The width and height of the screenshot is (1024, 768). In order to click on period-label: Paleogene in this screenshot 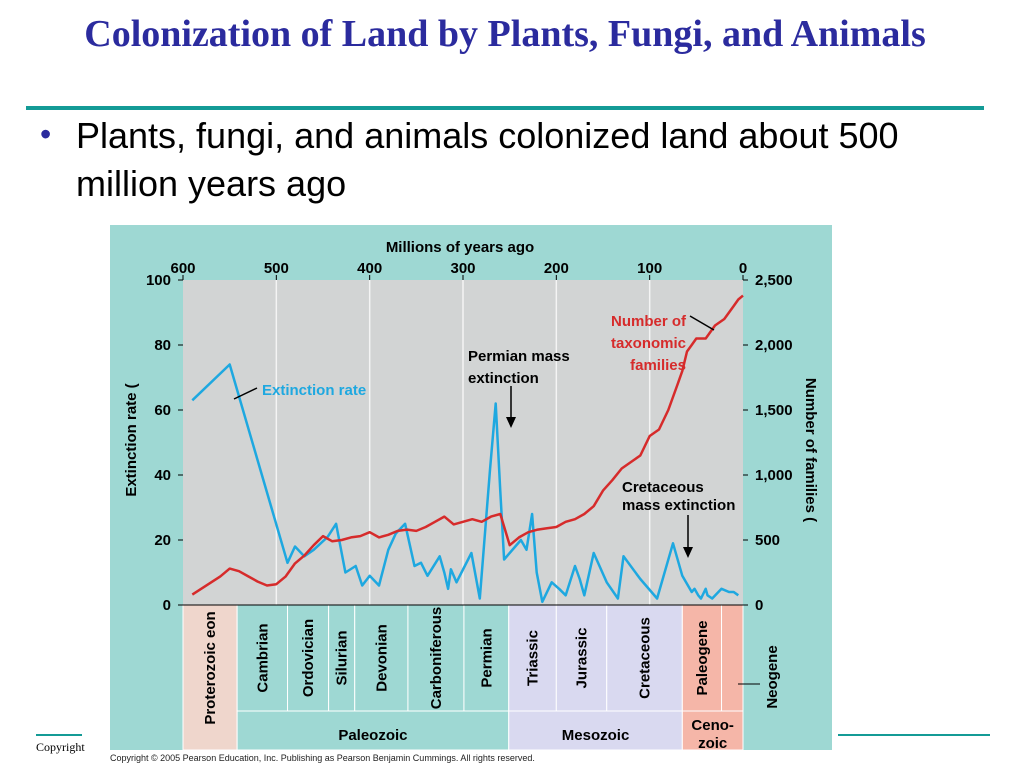, I will do `click(702, 657)`.